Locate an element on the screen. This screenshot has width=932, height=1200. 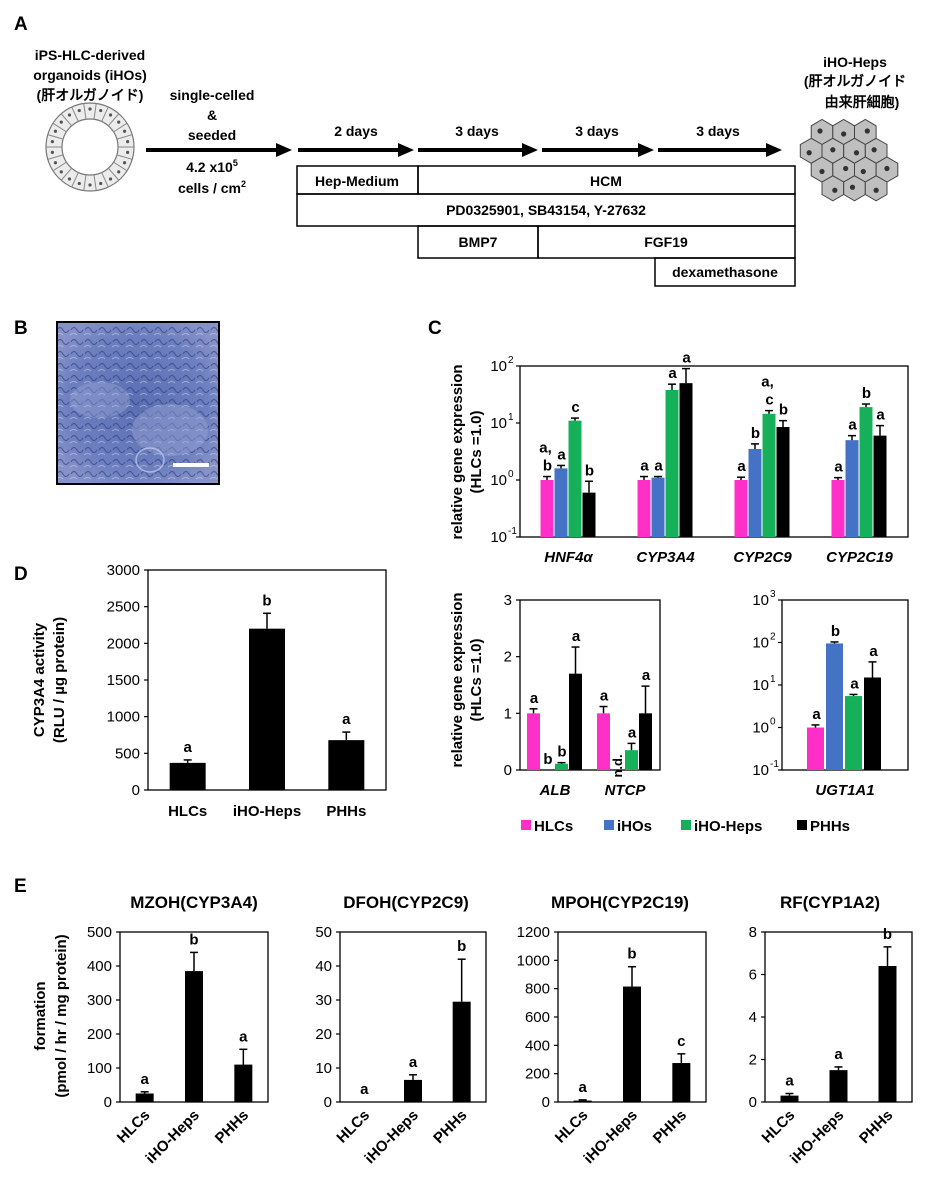
step-label-line1: single-celled is located at coordinates (212, 95).